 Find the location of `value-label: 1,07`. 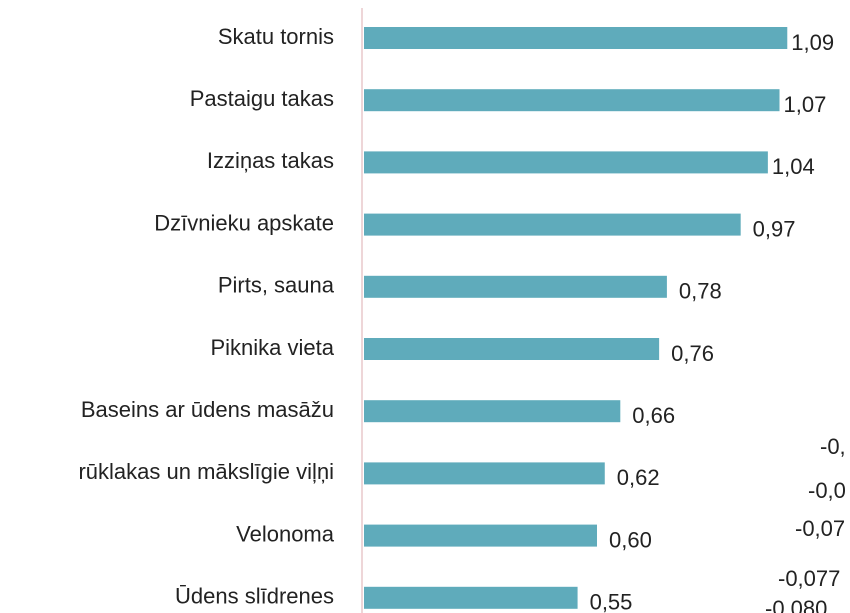

value-label: 1,07 is located at coordinates (805, 104).